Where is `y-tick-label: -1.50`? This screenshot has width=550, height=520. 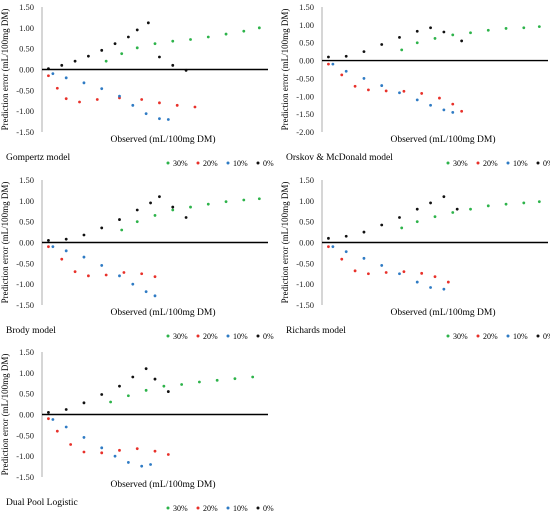 y-tick-label: -1.50 is located at coordinates (25, 477).